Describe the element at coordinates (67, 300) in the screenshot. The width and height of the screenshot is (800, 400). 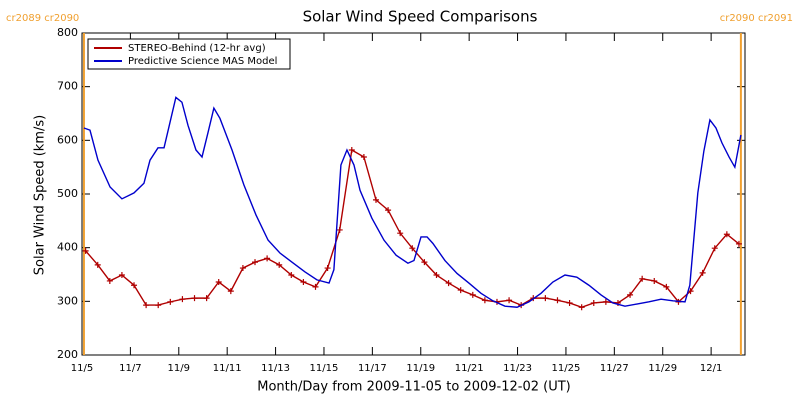
I see `y-tick-label: 300` at that location.